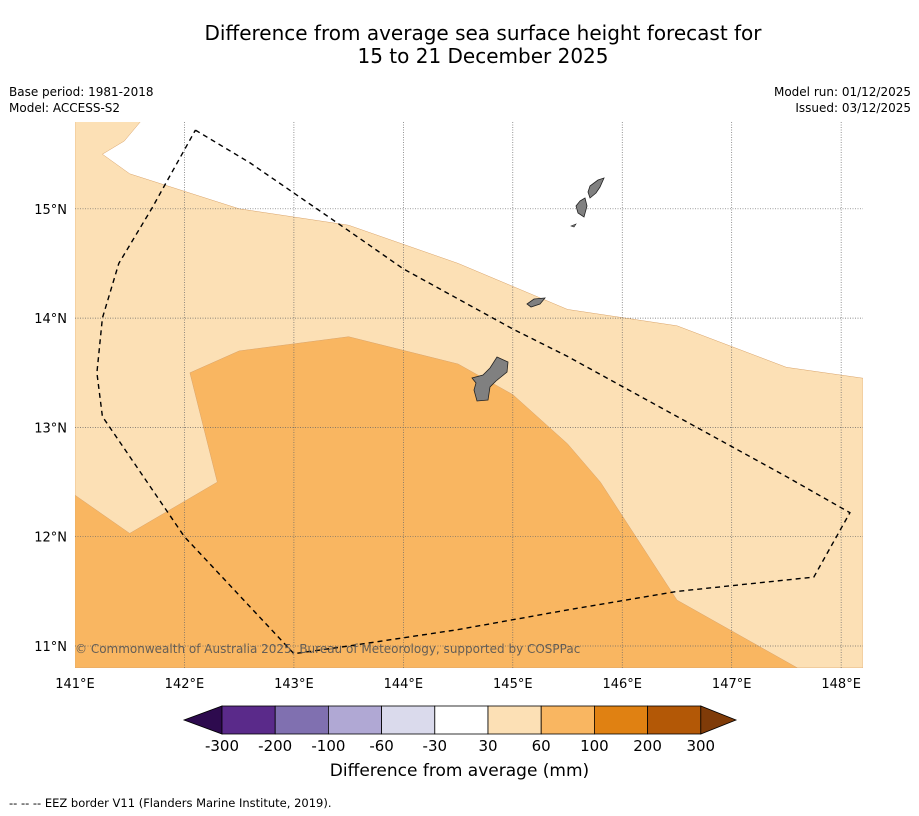  What do you see at coordinates (81, 92) in the screenshot?
I see `base-period: Base period: 1981-2018` at bounding box center [81, 92].